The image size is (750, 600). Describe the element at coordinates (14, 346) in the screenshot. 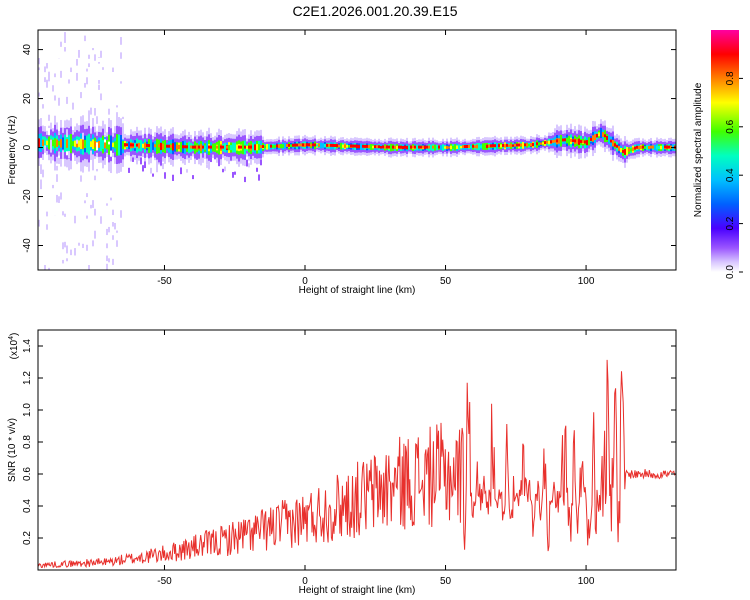

I see `snr-y-multiplier: (x104)` at that location.